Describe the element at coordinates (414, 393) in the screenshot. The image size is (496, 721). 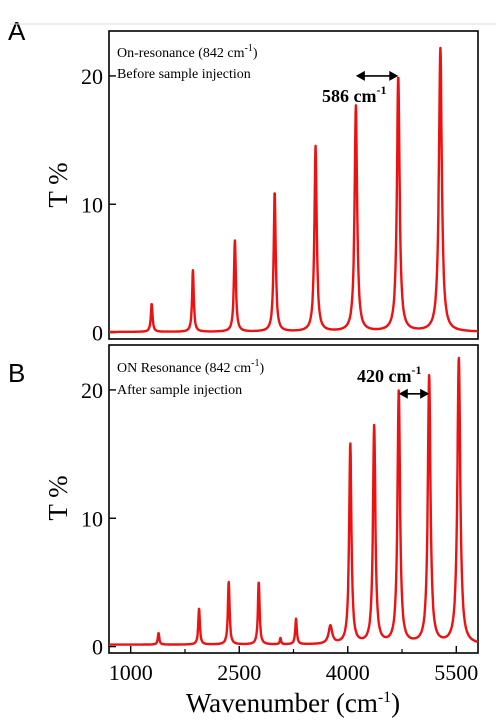
I see `separation-arrow-b` at that location.